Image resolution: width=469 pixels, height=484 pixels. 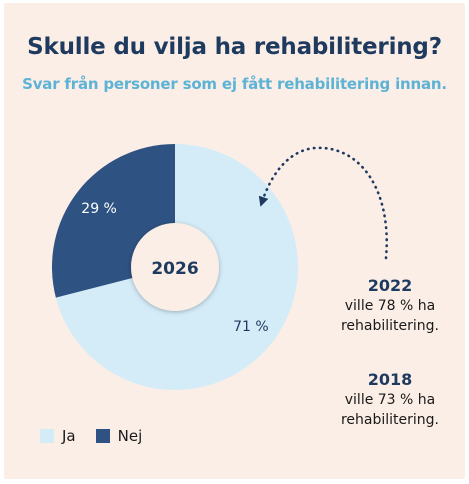 What do you see at coordinates (390, 379) in the screenshot?
I see `history-year: 2018` at bounding box center [390, 379].